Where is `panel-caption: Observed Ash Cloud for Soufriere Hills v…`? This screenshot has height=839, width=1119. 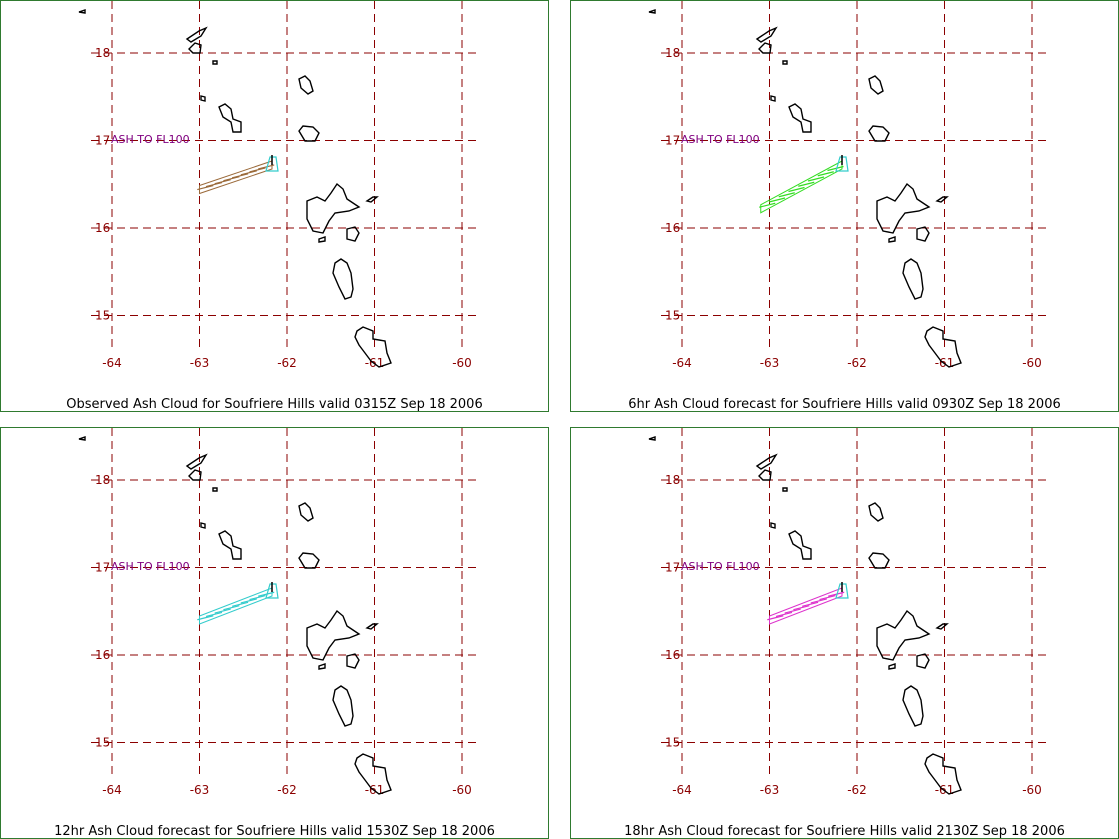 panel-caption: Observed Ash Cloud for Soufriere Hills v… is located at coordinates (274, 404).